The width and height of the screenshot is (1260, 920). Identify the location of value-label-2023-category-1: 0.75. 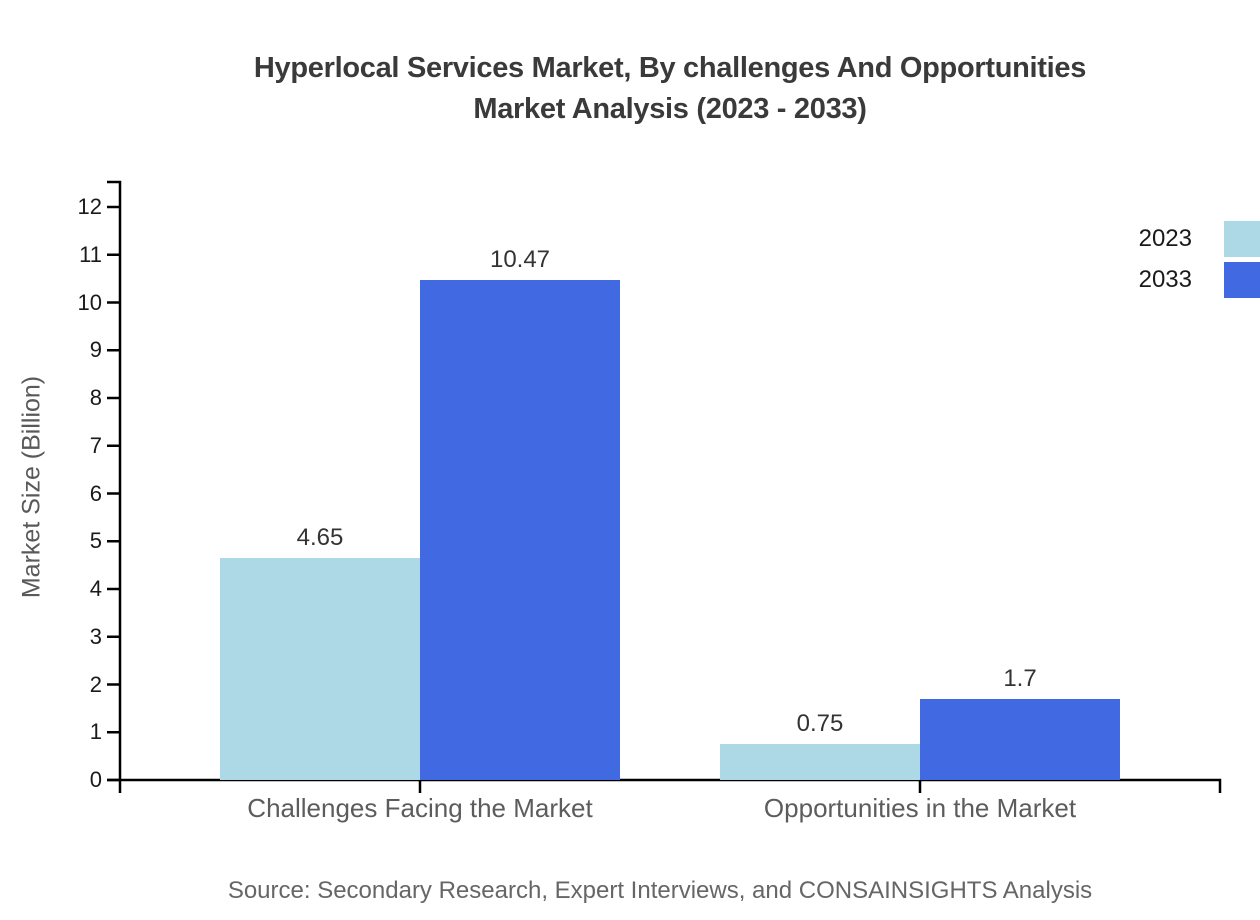
(820, 724).